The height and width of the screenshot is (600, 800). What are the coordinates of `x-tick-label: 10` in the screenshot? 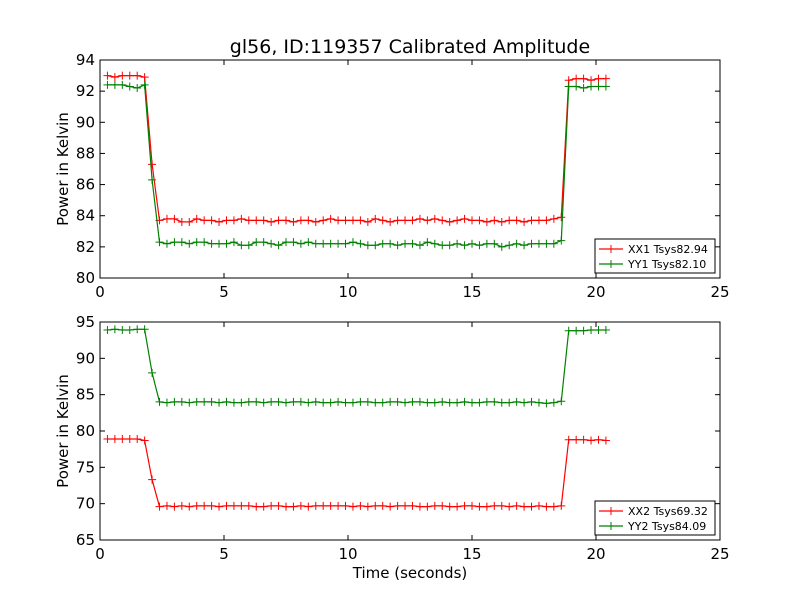 It's located at (347, 554).